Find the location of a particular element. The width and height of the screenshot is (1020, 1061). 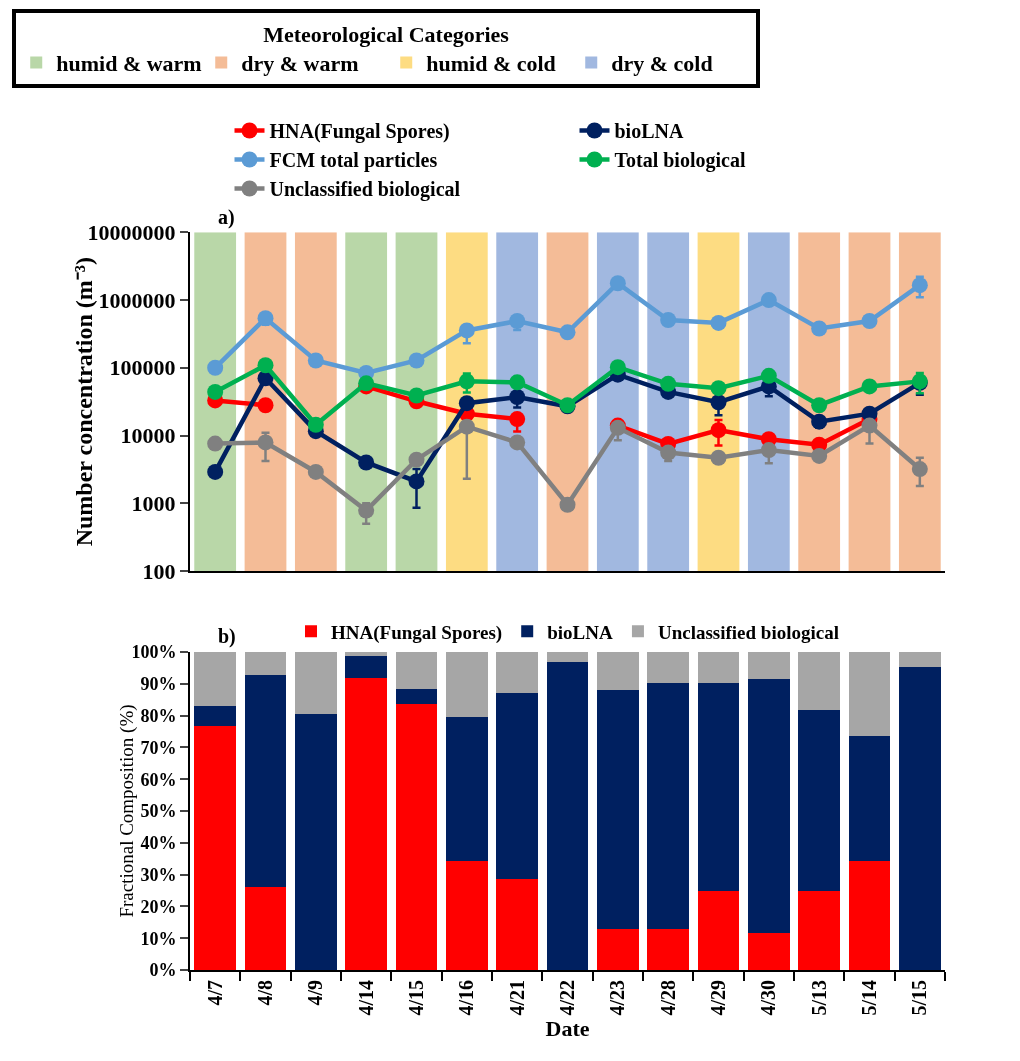

y-tick-label: 10000000 is located at coordinates (131, 232).